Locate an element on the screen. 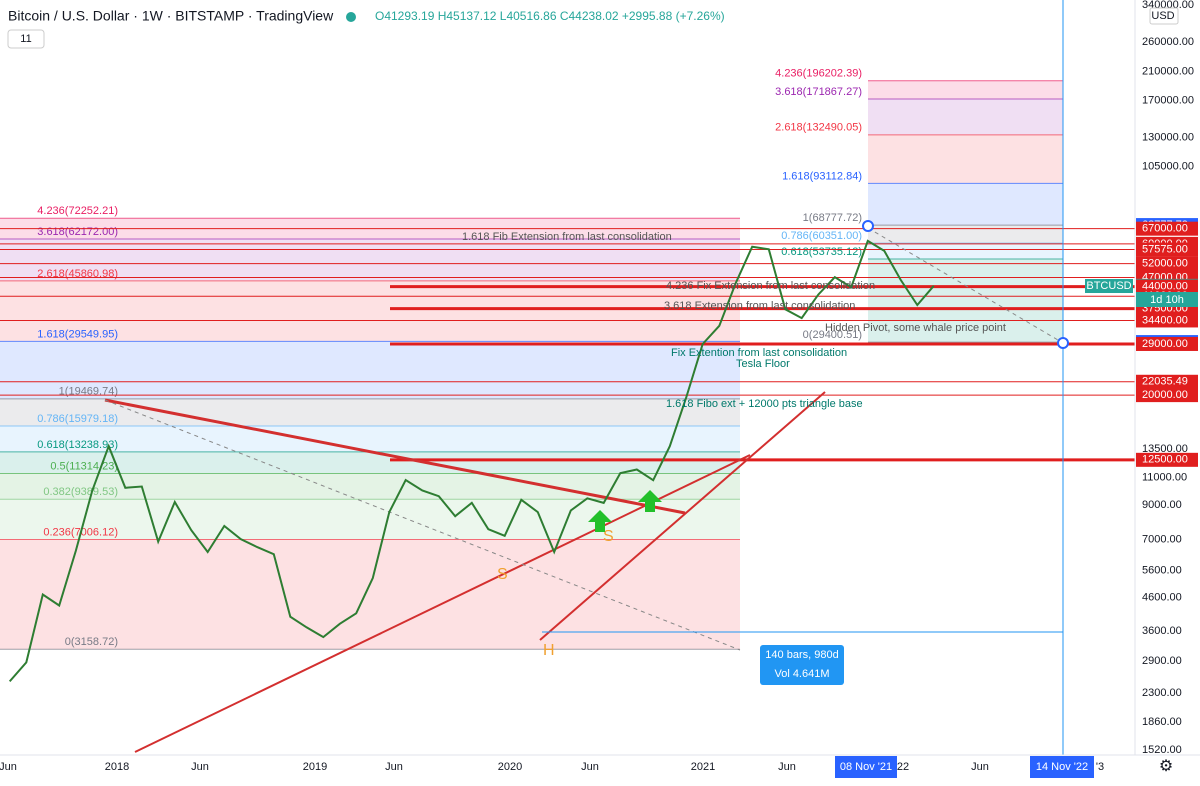  price-label: 29000.00 is located at coordinates (1165, 344).